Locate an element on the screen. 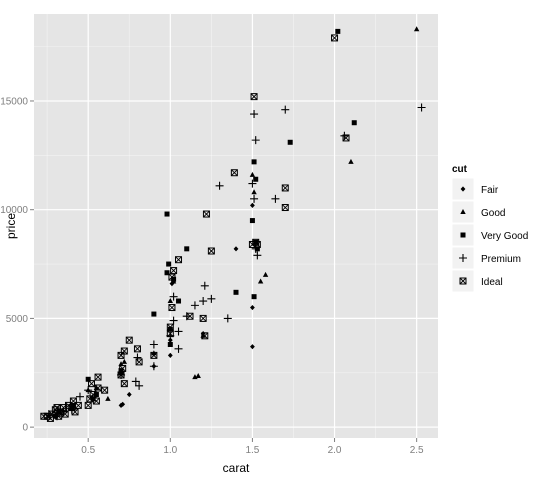  x-axis-label: carat is located at coordinates (236, 468).